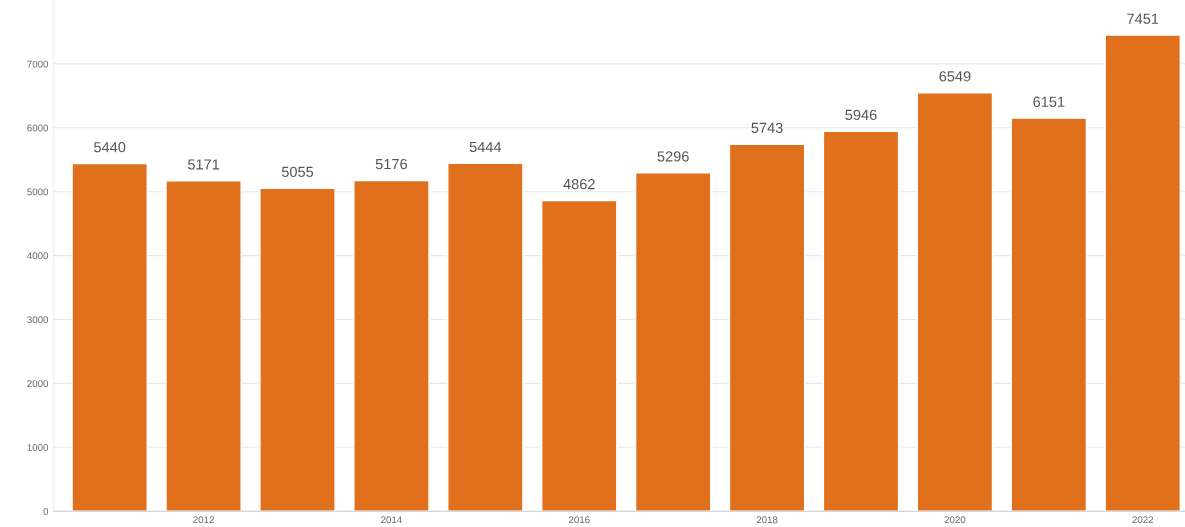 This screenshot has height=527, width=1185. What do you see at coordinates (1143, 18) in the screenshot?
I see `data-label: 7451` at bounding box center [1143, 18].